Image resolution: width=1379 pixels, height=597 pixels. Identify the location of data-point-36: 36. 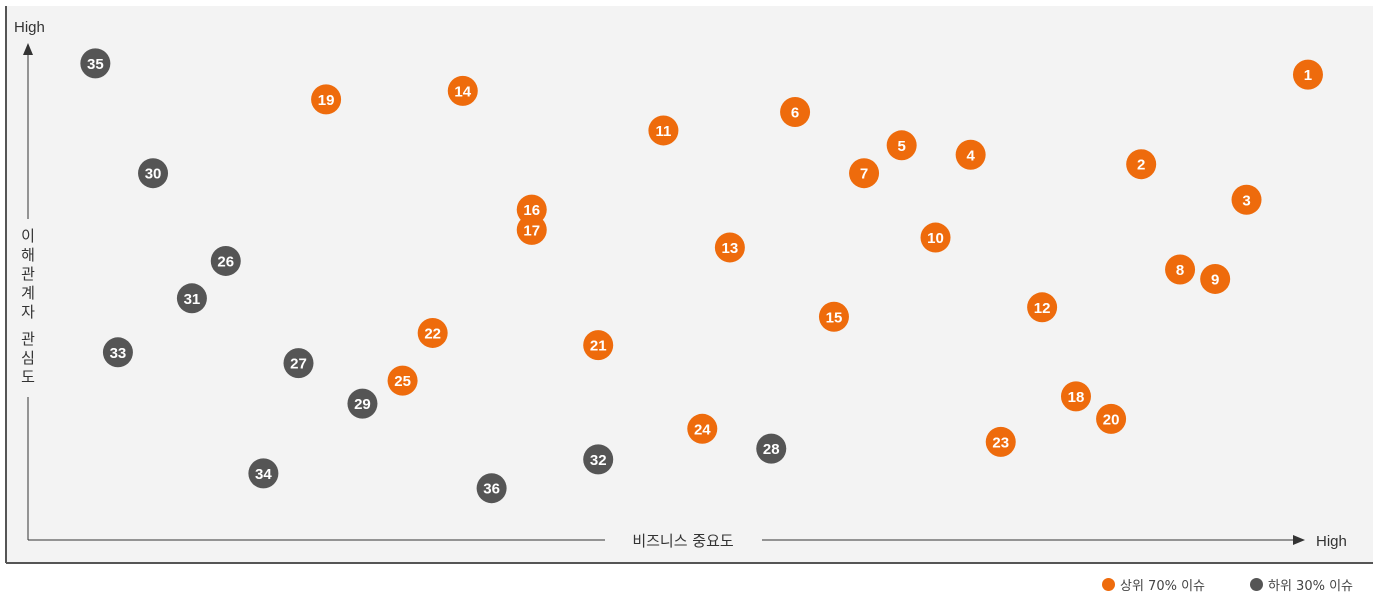
(491, 488).